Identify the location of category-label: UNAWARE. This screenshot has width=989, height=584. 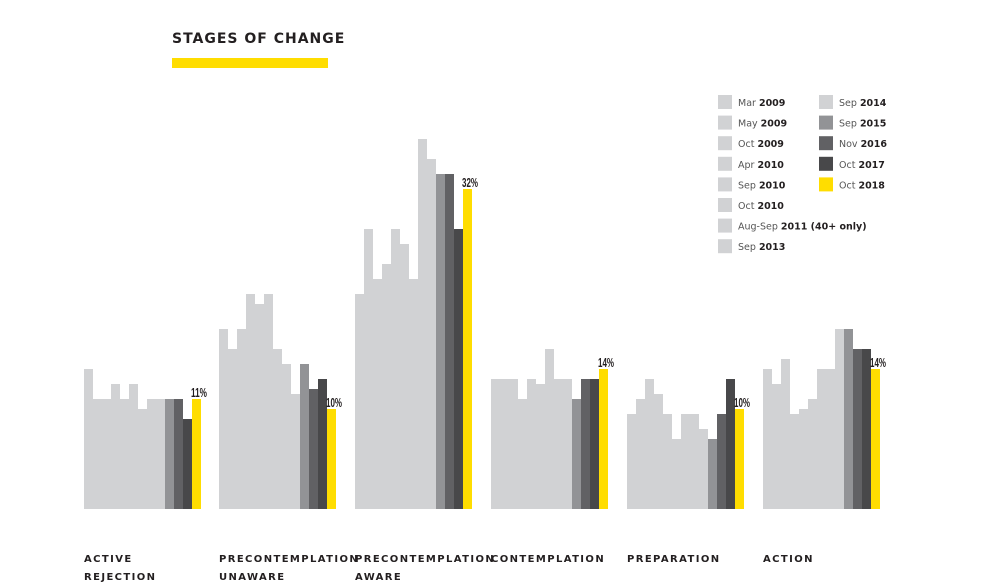
(252, 577).